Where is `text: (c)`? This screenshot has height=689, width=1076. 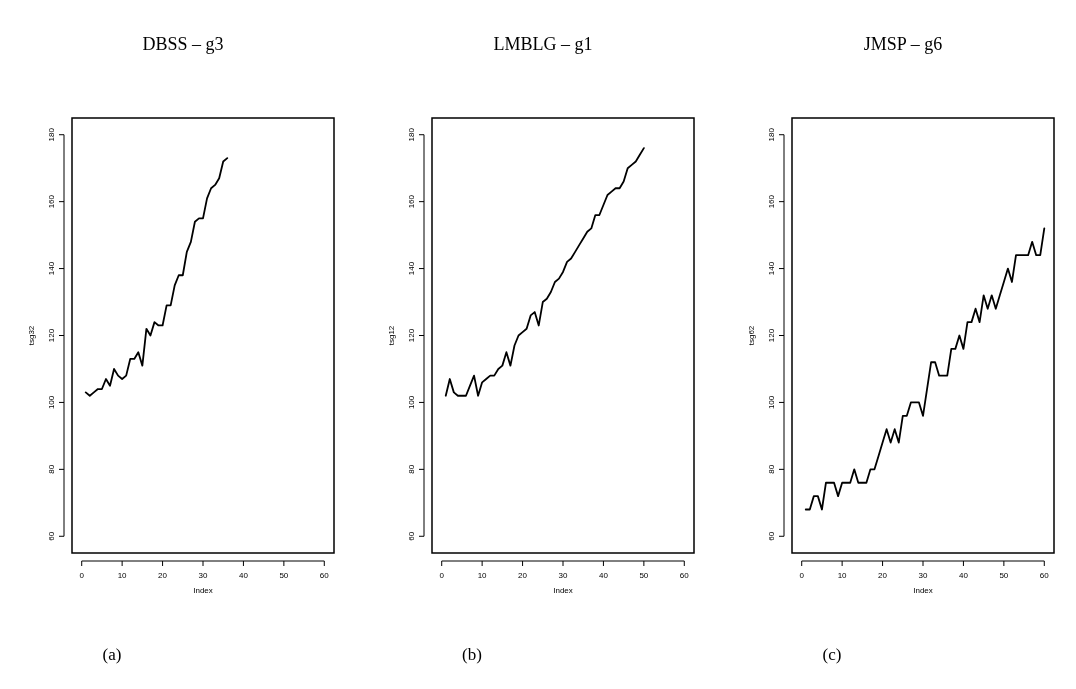 text: (c) is located at coordinates (832, 654).